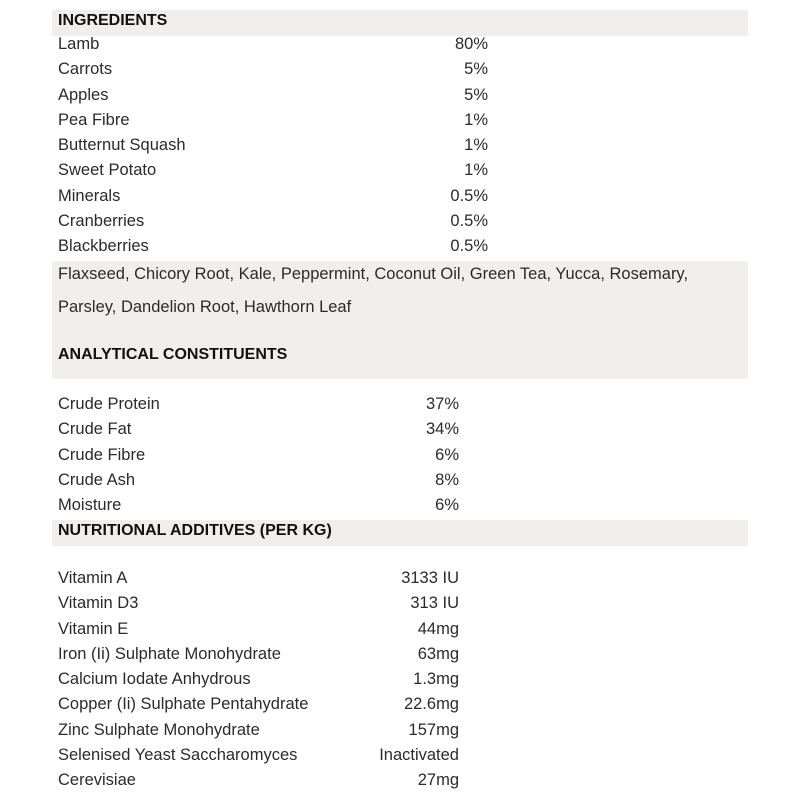 Image resolution: width=800 pixels, height=800 pixels. I want to click on row-name: Crude Ash, so click(97, 479).